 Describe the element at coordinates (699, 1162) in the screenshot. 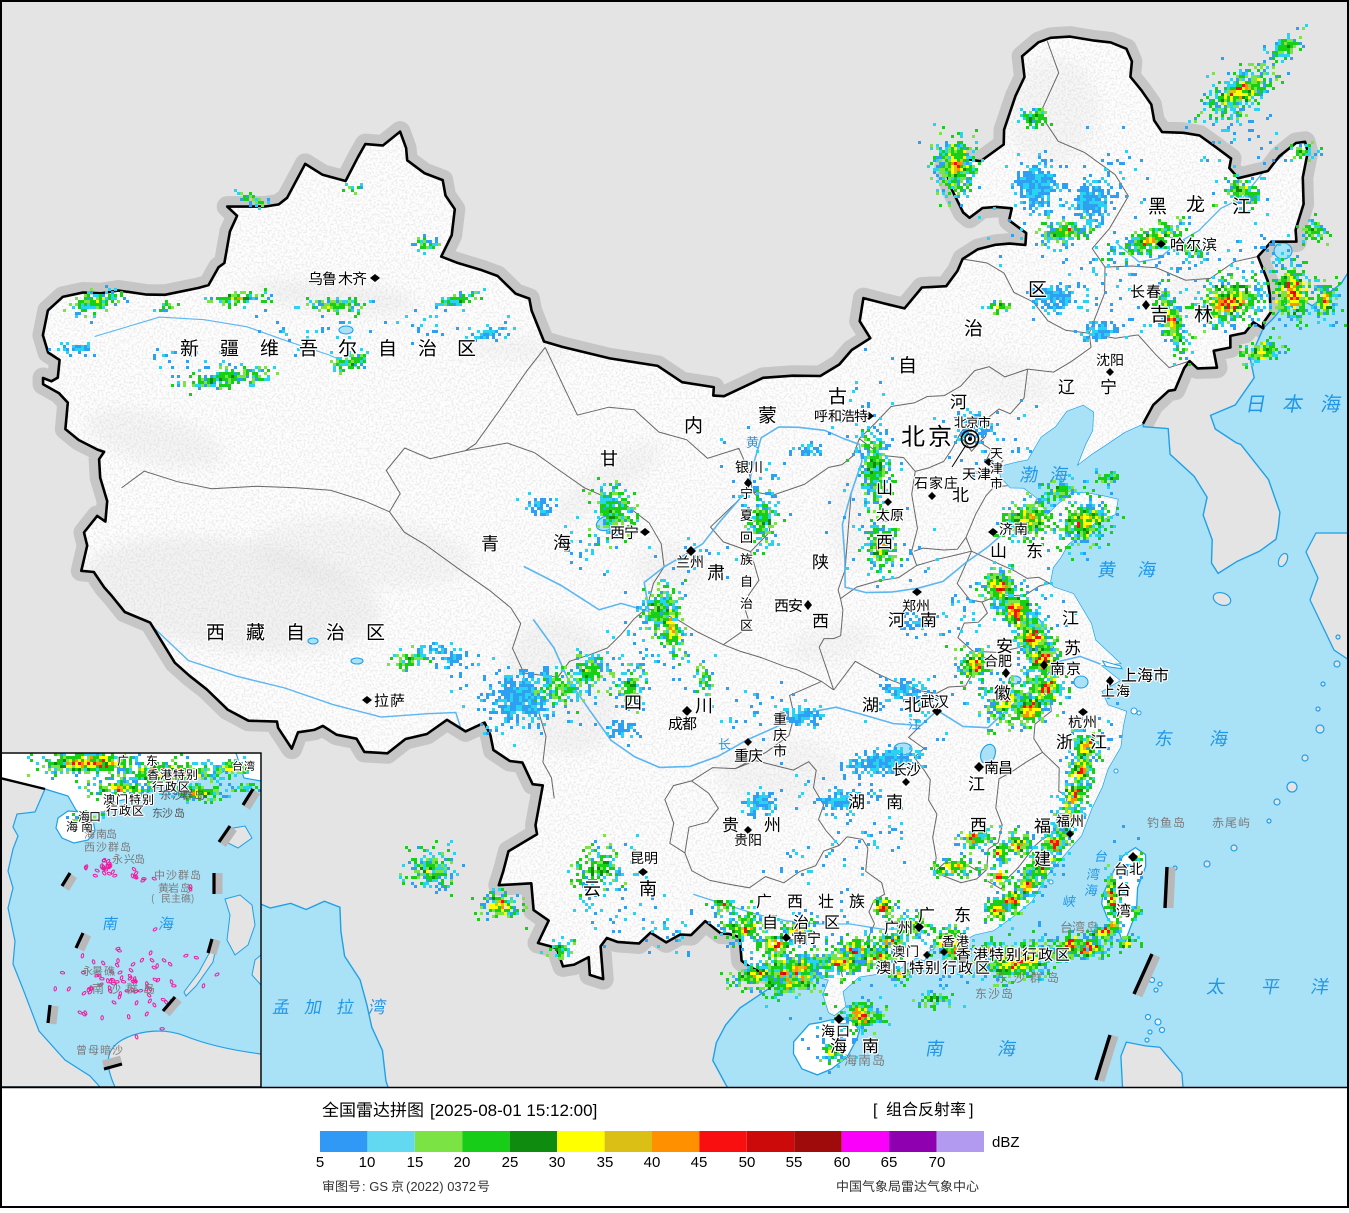

I see `svg-text: 45` at that location.